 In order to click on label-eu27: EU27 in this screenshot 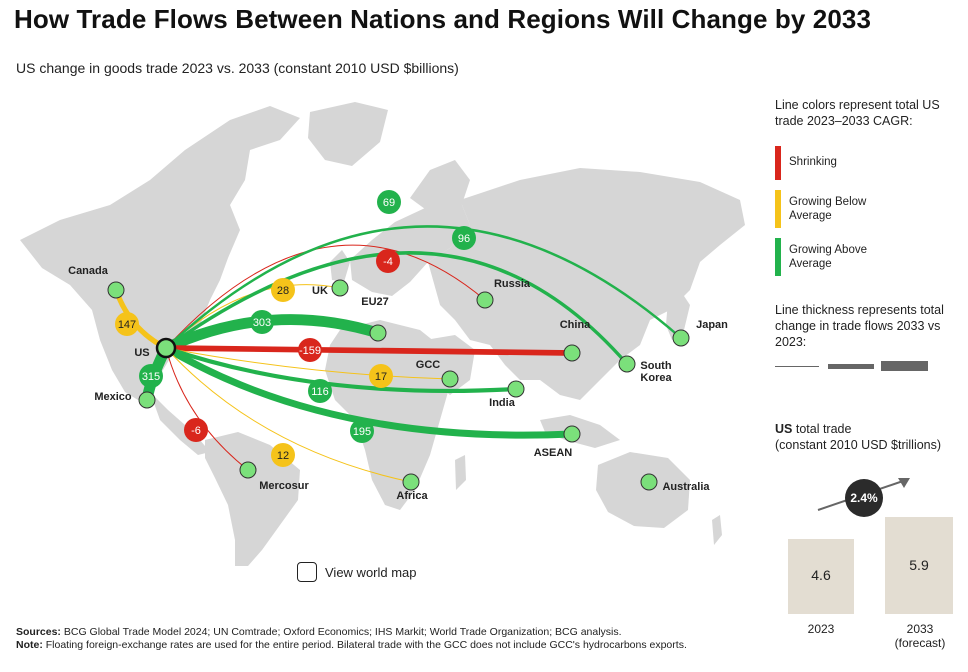, I will do `click(375, 302)`.